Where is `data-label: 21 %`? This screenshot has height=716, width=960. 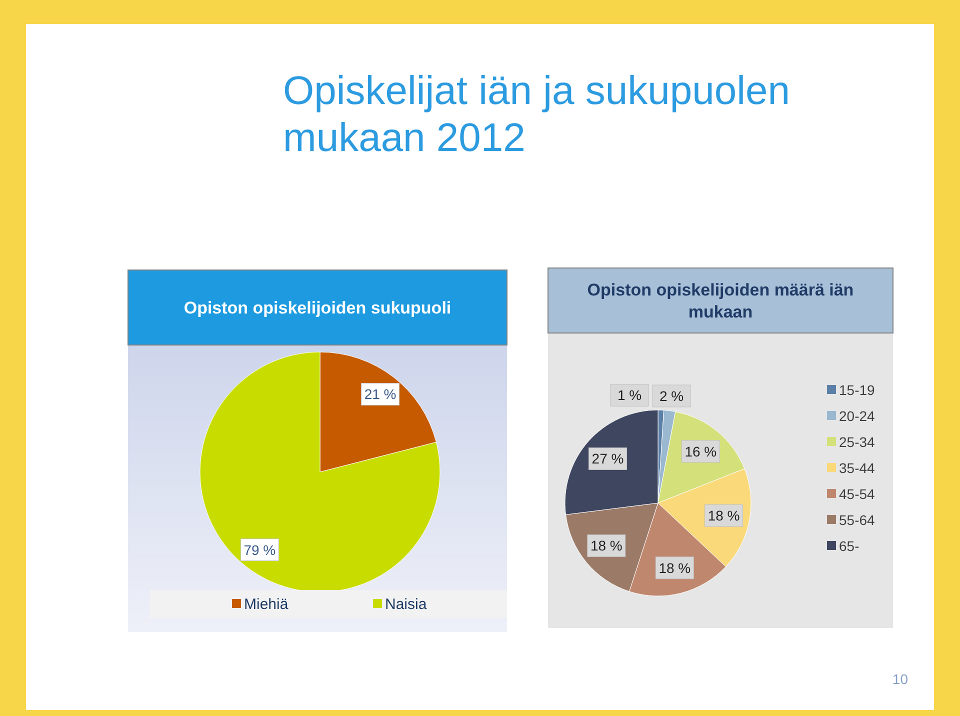 data-label: 21 % is located at coordinates (380, 394).